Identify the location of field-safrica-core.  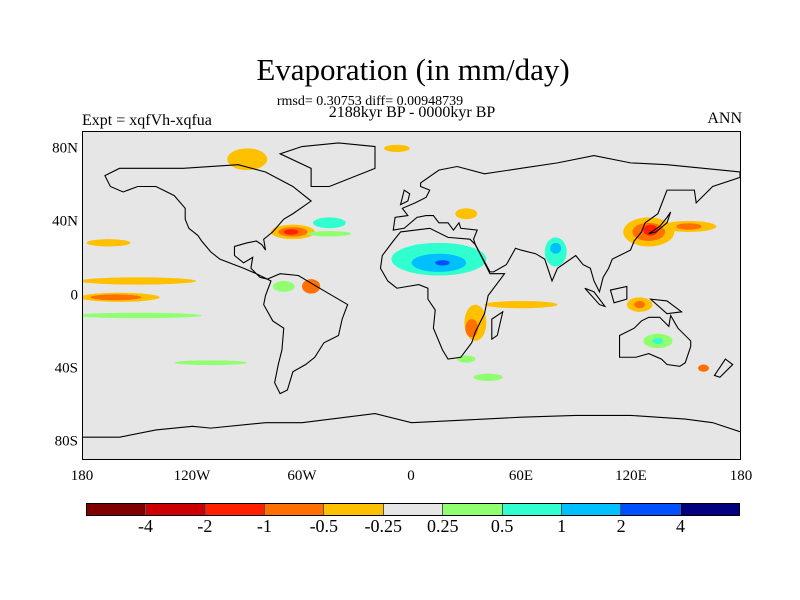
(472, 328).